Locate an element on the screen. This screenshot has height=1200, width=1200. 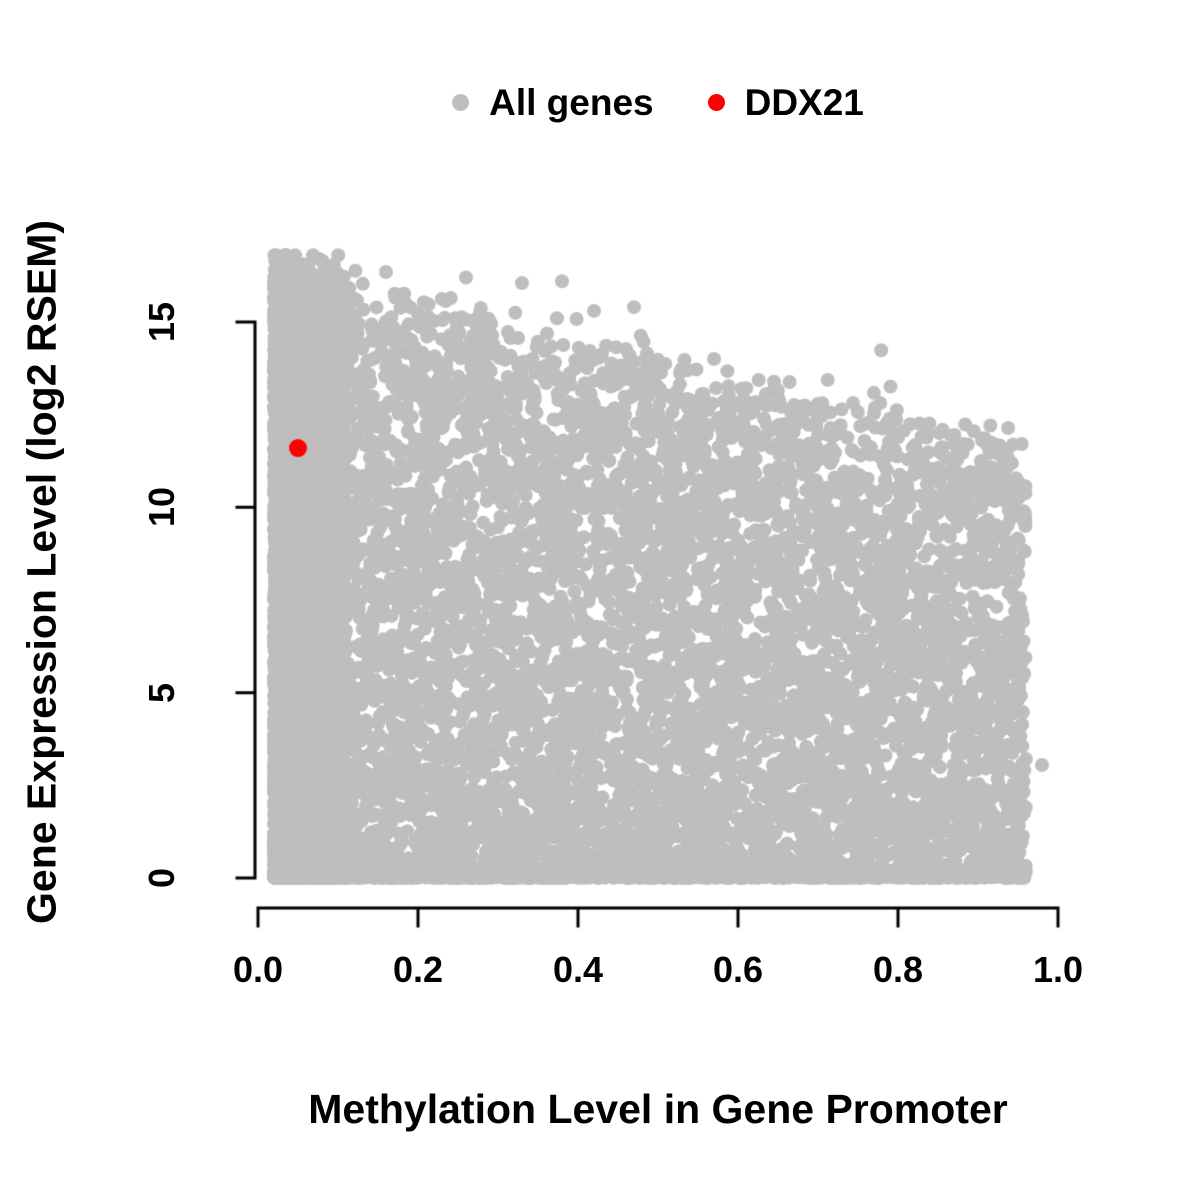
legend-label-all-genes: All genes is located at coordinates (571, 102).